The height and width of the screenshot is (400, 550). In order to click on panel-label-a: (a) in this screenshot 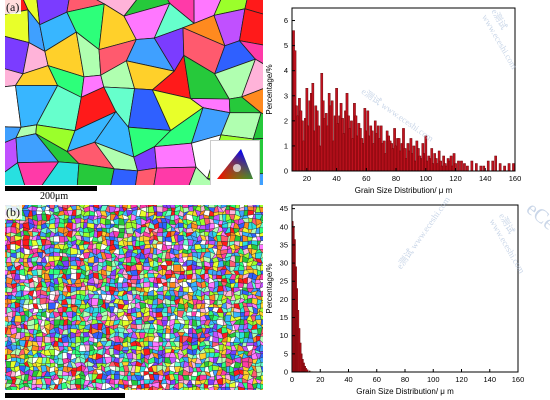, I will do `click(13, 7)`.